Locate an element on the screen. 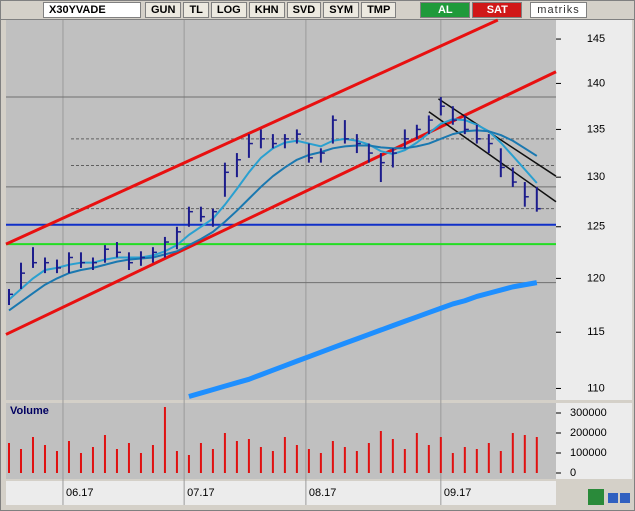 Image resolution: width=635 pixels, height=511 pixels. volume-panel is located at coordinates (281, 441).